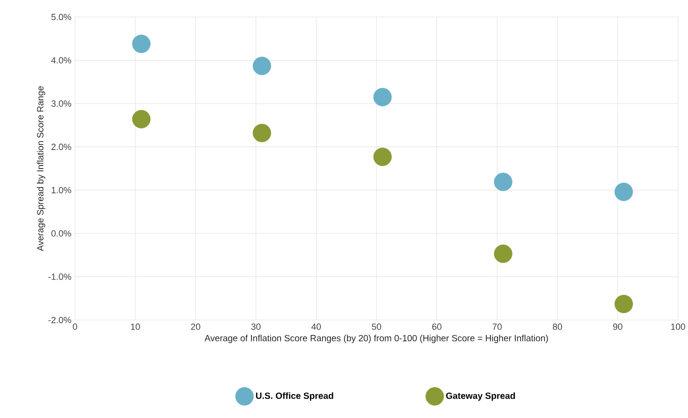 This screenshot has height=418, width=688. I want to click on x-tick-label: 80, so click(557, 327).